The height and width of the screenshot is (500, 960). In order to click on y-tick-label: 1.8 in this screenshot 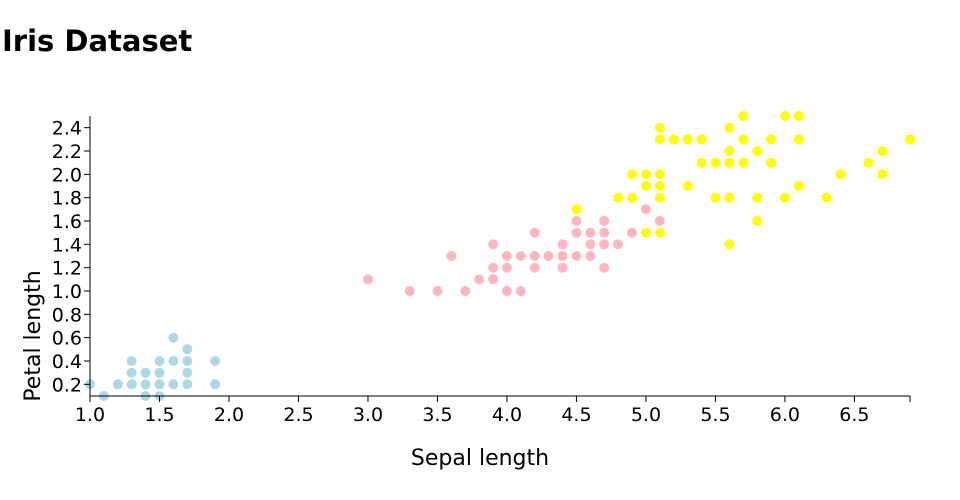, I will do `click(67, 199)`.